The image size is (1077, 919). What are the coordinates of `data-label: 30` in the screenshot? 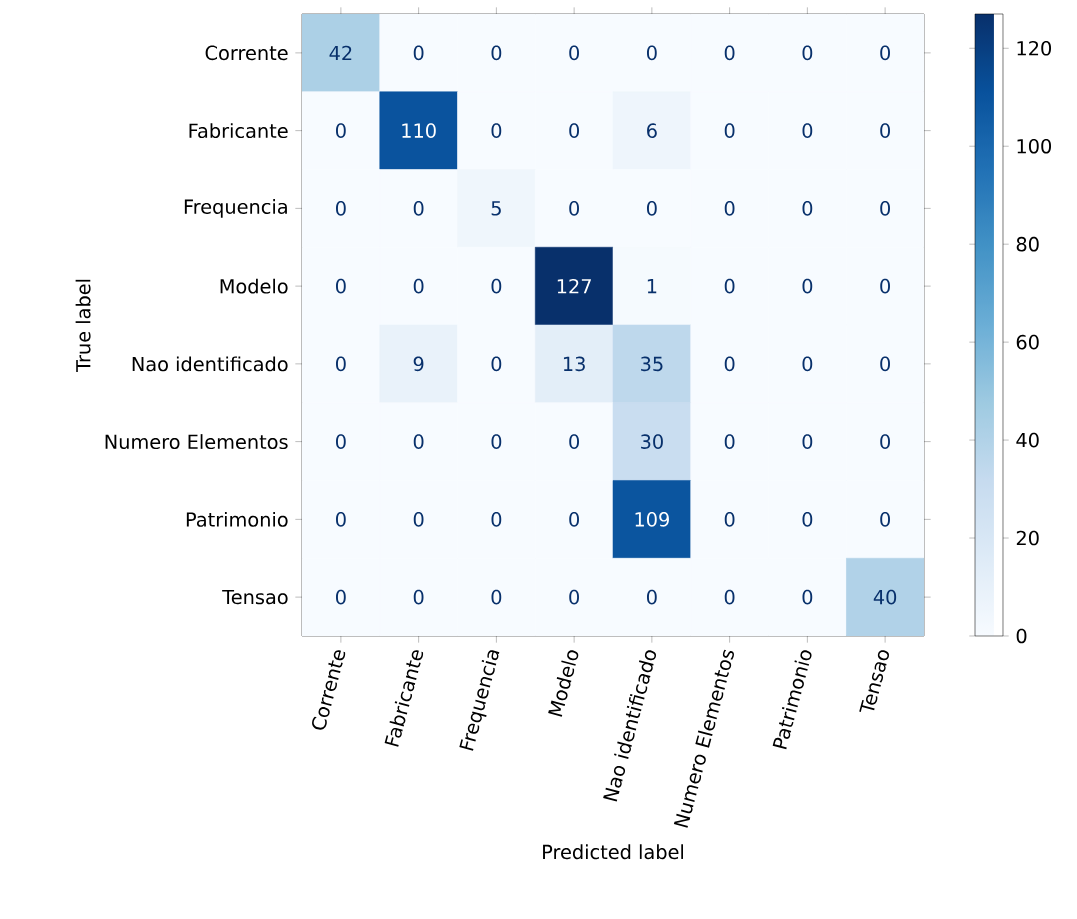 It's located at (652, 441).